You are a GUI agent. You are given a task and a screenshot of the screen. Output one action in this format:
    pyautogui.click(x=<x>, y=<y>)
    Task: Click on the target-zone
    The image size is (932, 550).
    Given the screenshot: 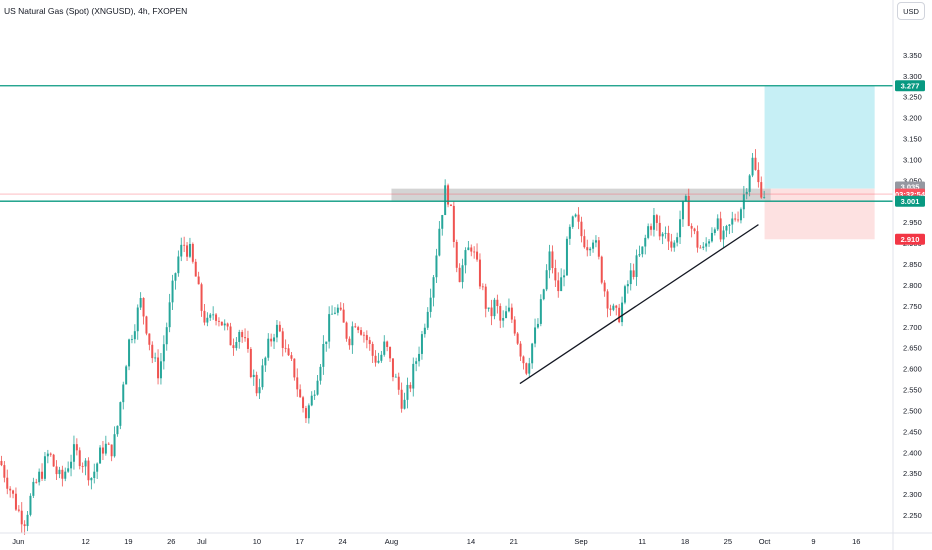 What is the action you would take?
    pyautogui.click(x=819, y=137)
    